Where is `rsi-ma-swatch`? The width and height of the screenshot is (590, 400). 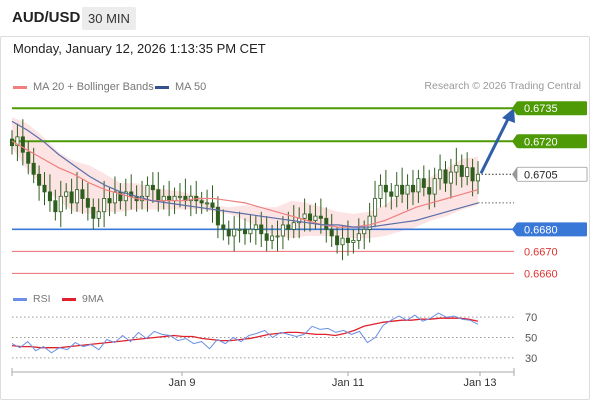
rsi-ma-swatch is located at coordinates (69, 299).